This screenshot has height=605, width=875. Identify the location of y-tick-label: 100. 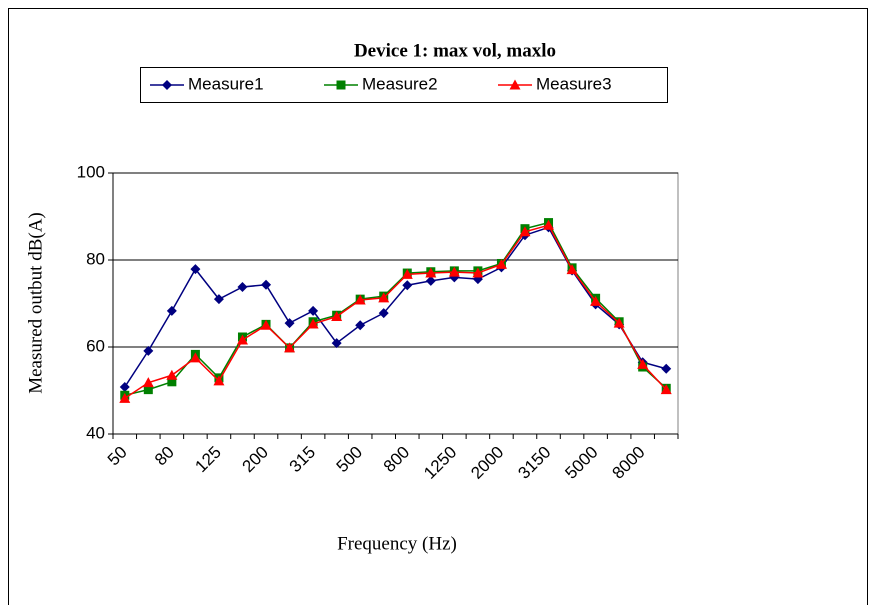
(91, 171).